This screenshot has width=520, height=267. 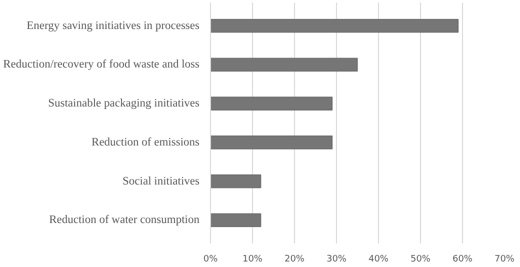 What do you see at coordinates (124, 220) in the screenshot?
I see `y-tick-label: Reduction of water consumption` at bounding box center [124, 220].